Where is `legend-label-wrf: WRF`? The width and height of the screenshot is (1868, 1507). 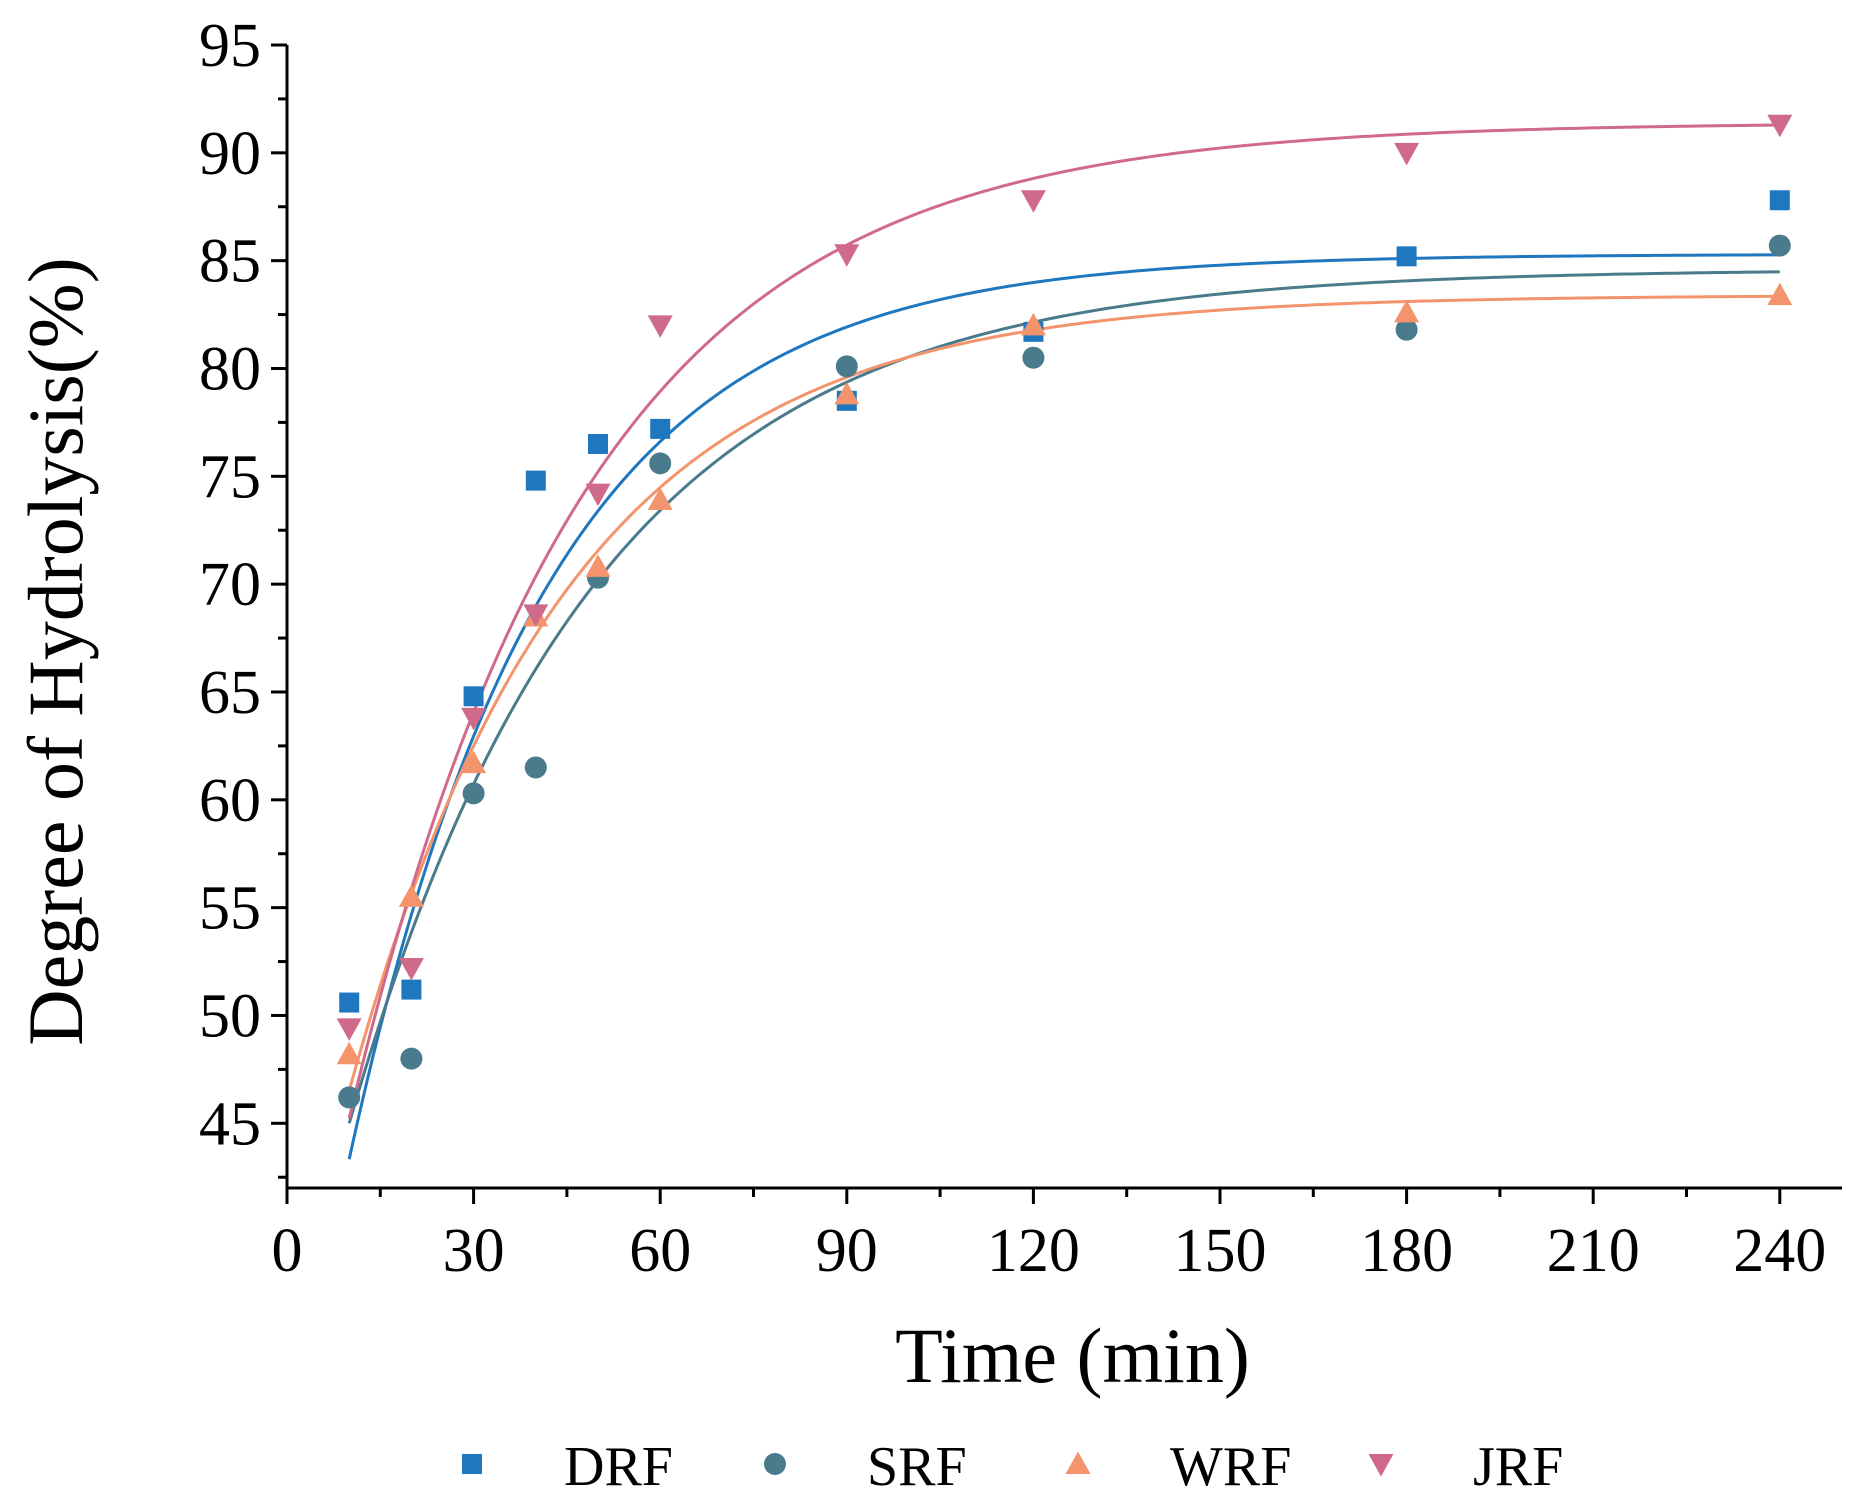 legend-label-wrf: WRF is located at coordinates (1230, 1467).